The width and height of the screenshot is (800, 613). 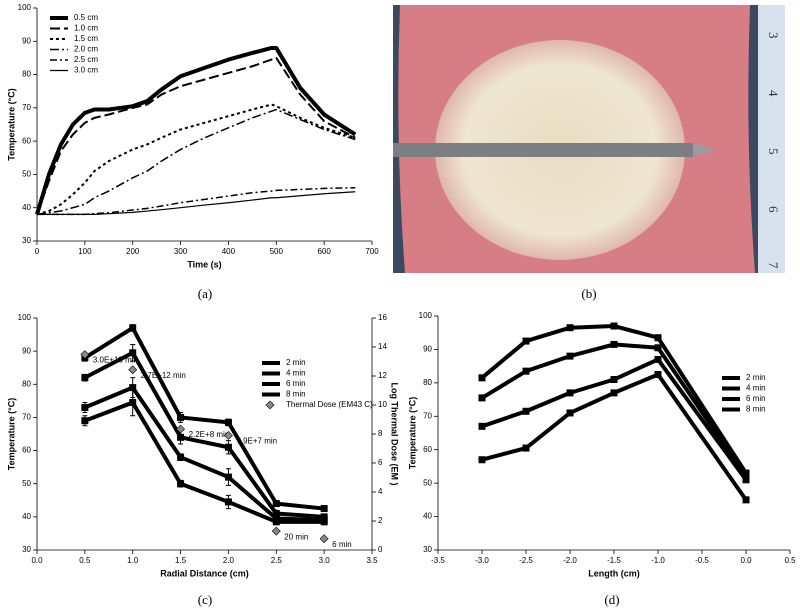 I want to click on ruler-label: 4, so click(x=773, y=93).